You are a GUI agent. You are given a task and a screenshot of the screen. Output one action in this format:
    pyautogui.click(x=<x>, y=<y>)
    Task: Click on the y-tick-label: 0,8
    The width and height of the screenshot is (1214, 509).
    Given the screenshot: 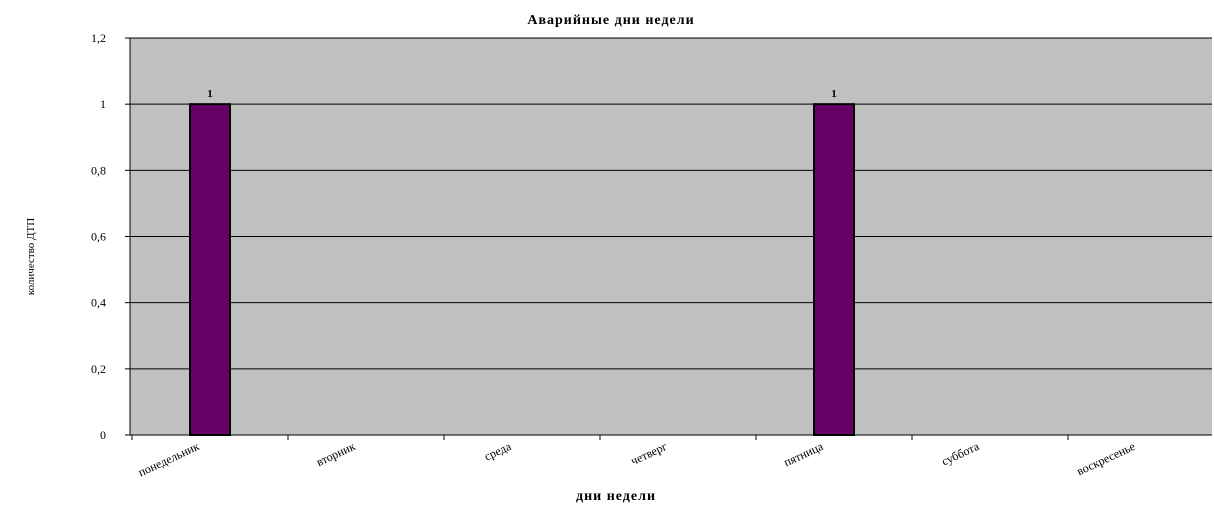 What is the action you would take?
    pyautogui.click(x=98, y=170)
    